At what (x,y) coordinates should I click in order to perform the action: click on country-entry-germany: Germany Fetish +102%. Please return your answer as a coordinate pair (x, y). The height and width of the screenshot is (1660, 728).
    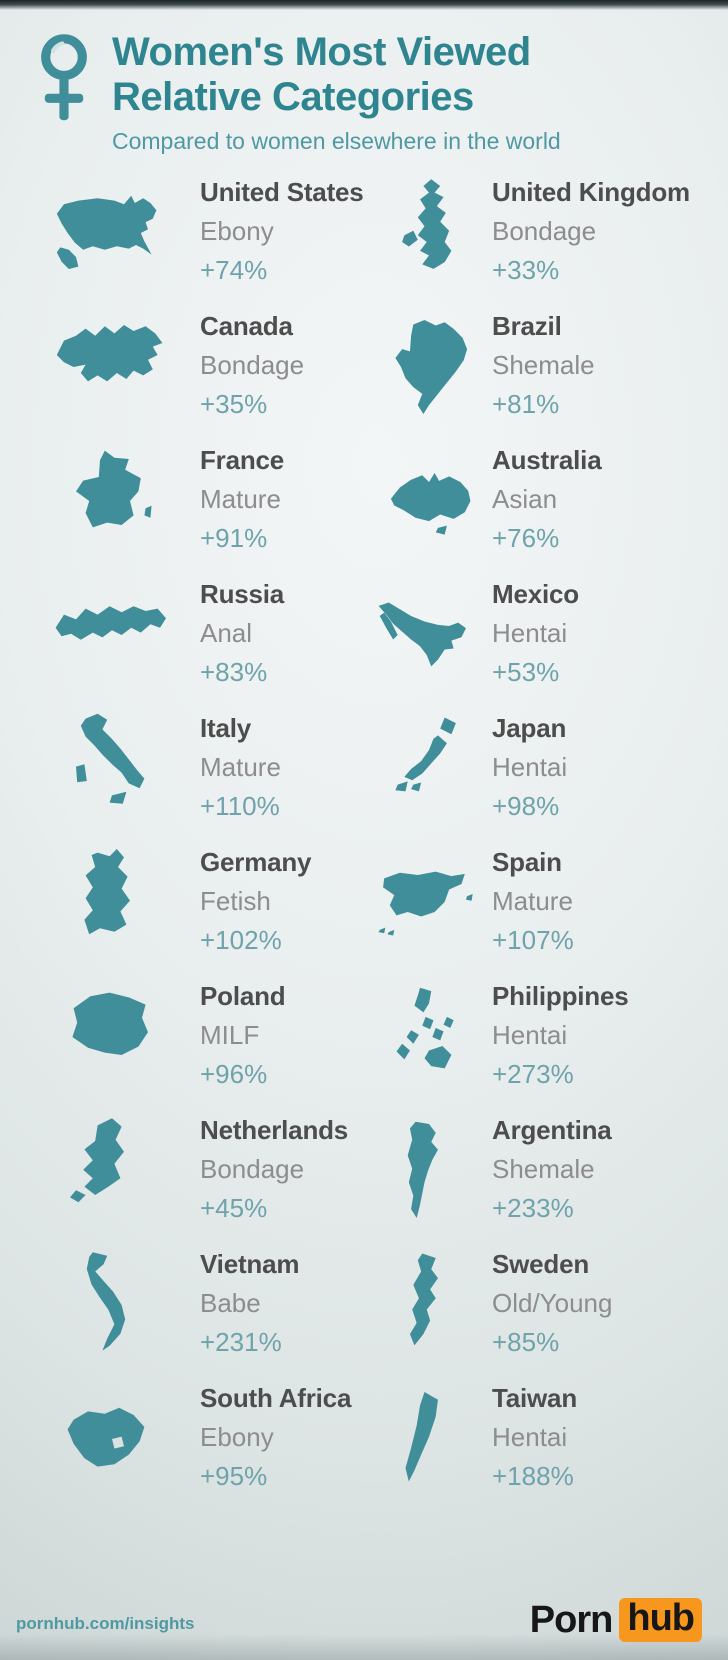
    Looking at the image, I should click on (182, 910).